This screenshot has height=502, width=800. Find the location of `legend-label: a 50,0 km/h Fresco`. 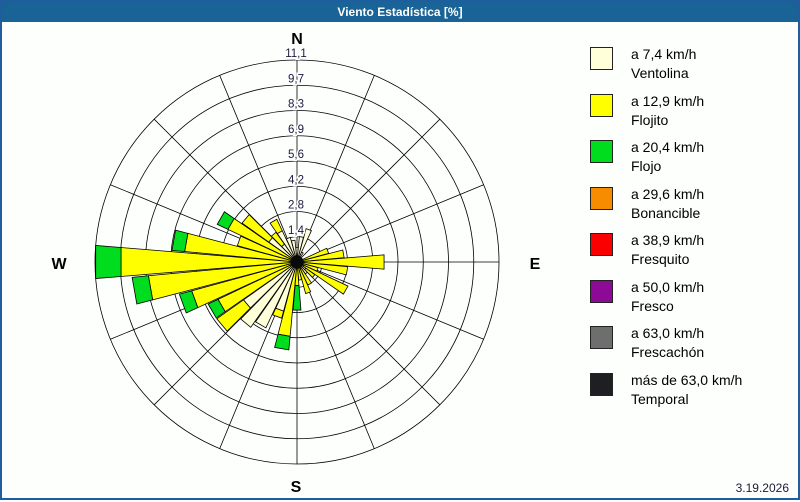

legend-label: a 50,0 km/h Fresco is located at coordinates (667, 297).